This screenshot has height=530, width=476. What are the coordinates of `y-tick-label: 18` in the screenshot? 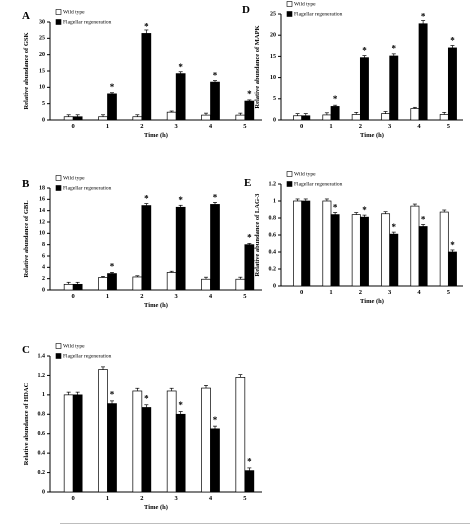 It's located at (42, 188).